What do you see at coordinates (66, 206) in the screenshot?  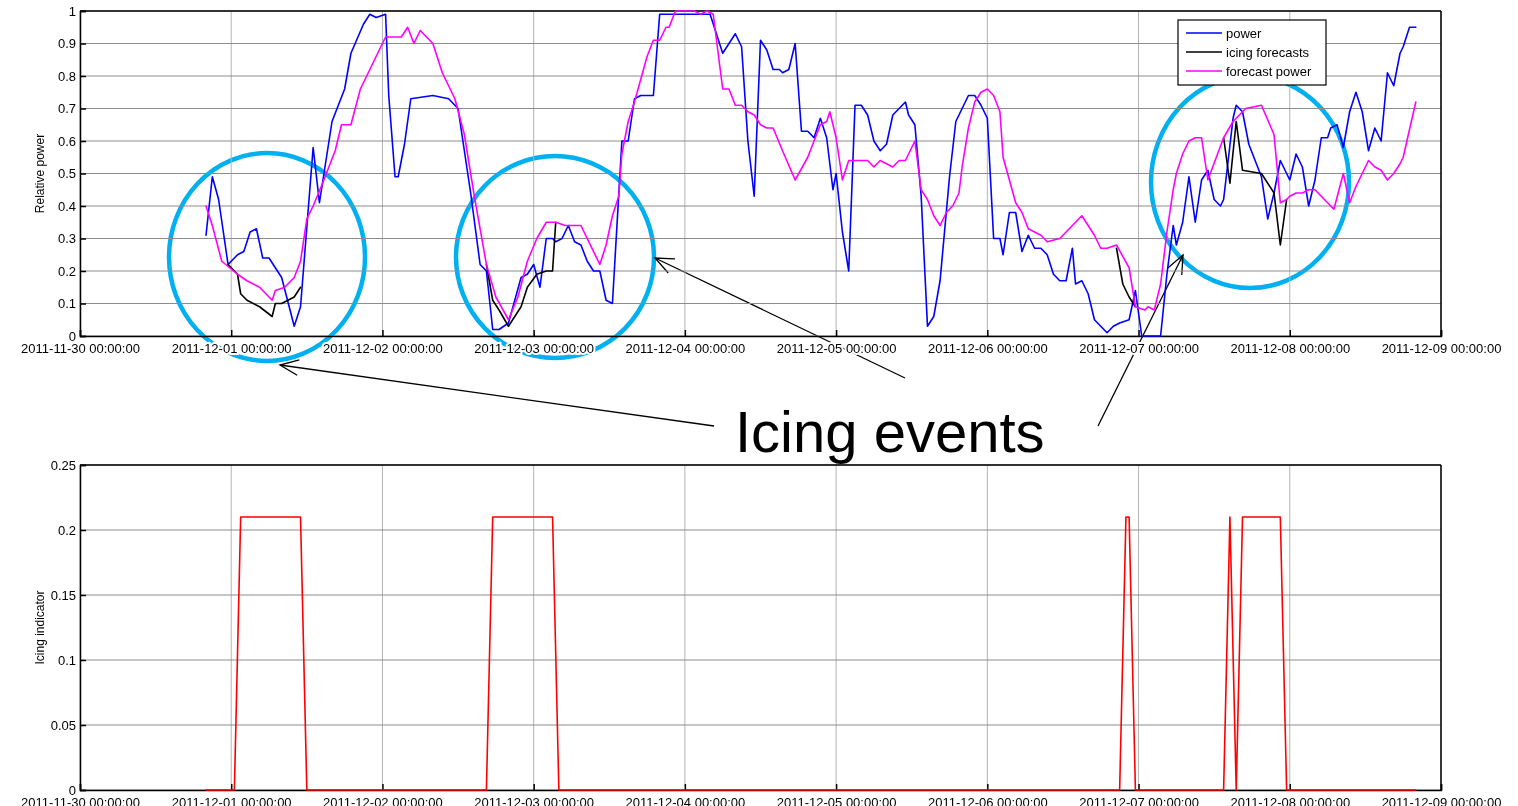 I see `y-tick-label: 0.4` at bounding box center [66, 206].